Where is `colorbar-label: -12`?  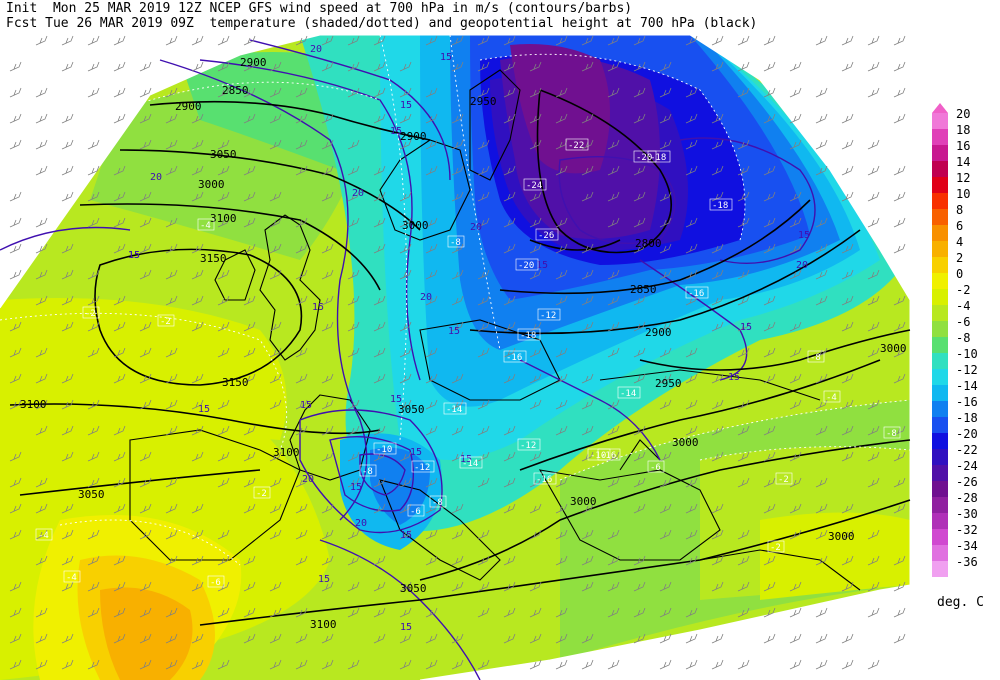 colorbar-label: -12 is located at coordinates (967, 370).